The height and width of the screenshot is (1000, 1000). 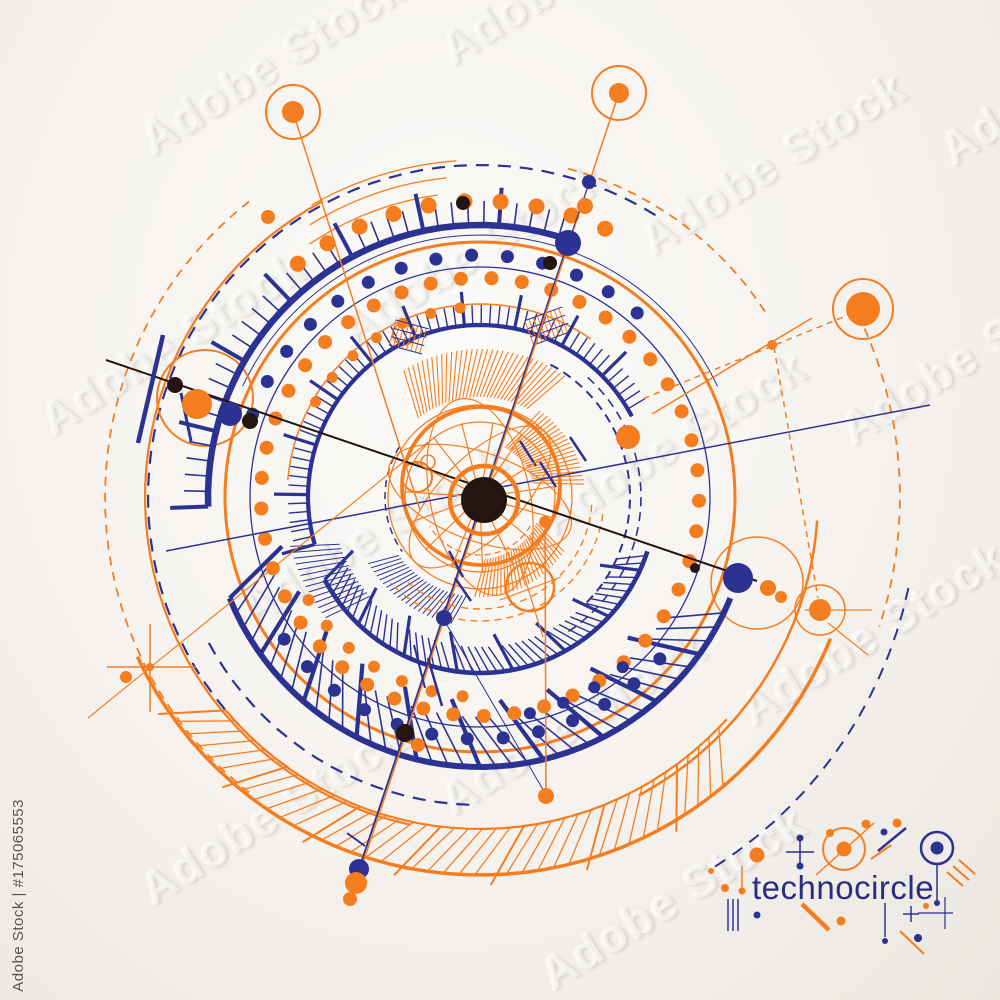 What do you see at coordinates (18, 895) in the screenshot?
I see `watermark-asset-id: Adobe Stock | #175065553` at bounding box center [18, 895].